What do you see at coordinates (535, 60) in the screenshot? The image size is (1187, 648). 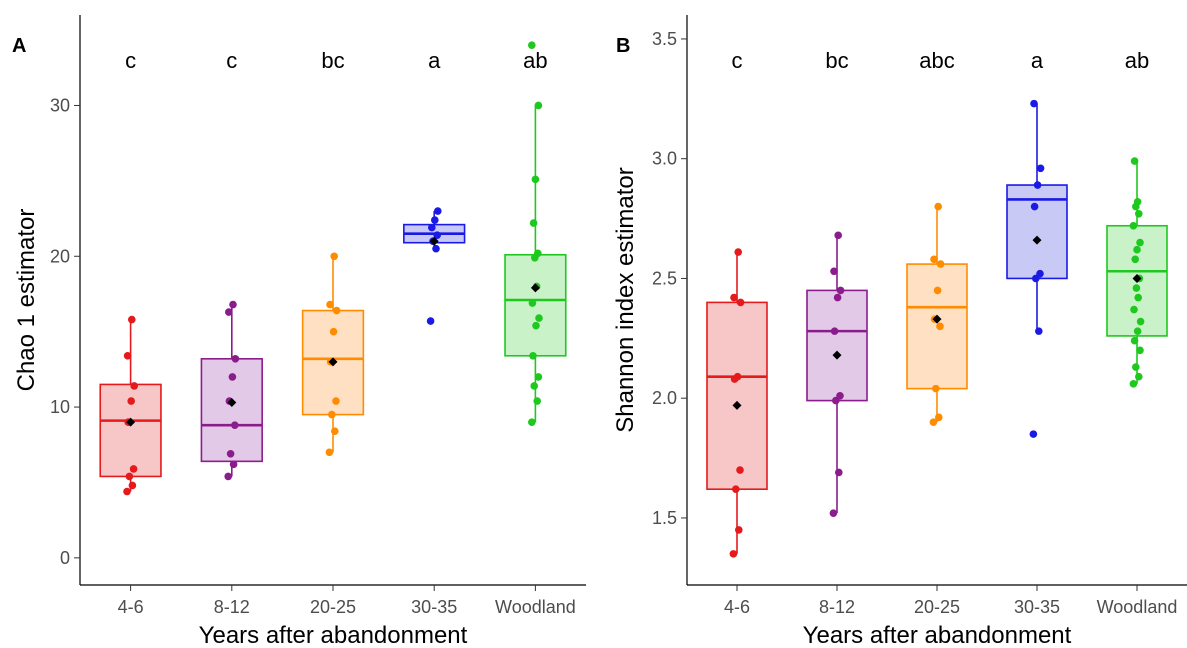 I see `significance-letter: ab` at bounding box center [535, 60].